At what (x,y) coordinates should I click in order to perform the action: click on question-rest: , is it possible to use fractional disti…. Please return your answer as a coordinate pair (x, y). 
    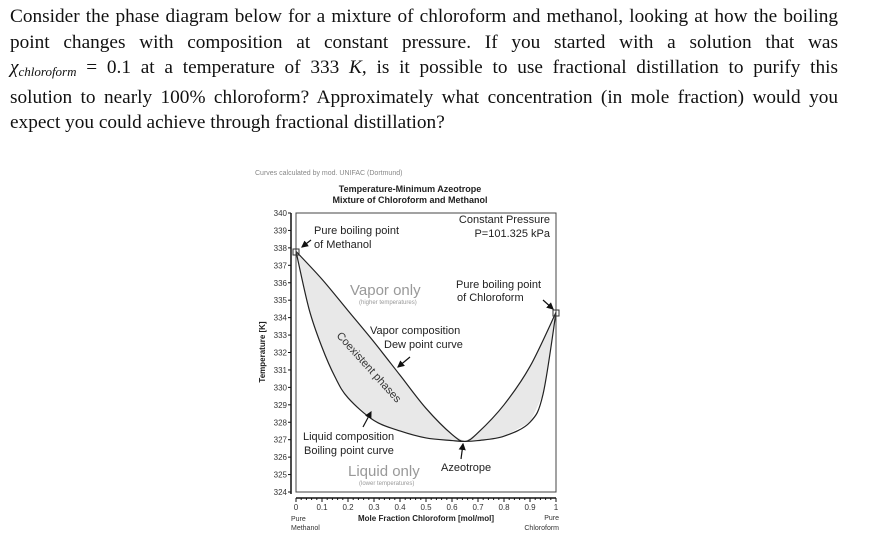
    Looking at the image, I should click on (600, 67).